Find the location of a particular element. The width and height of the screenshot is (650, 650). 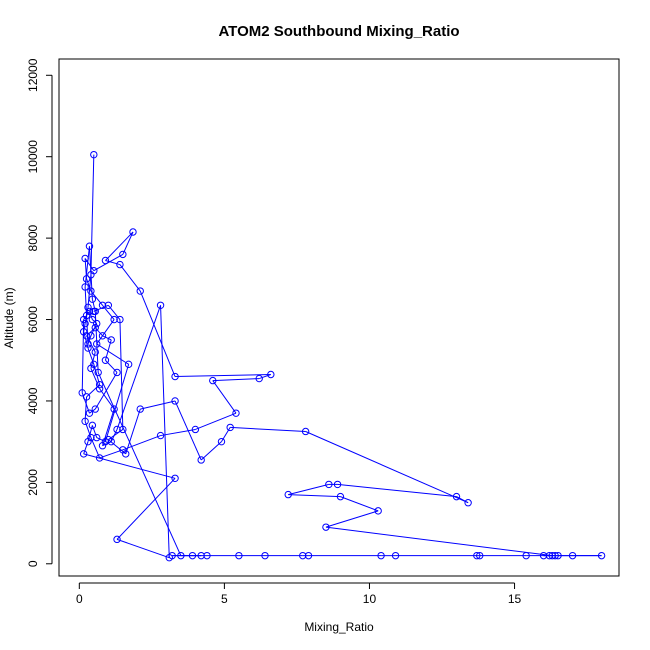

x-axis-label: Mixing_Ratio is located at coordinates (339, 627).